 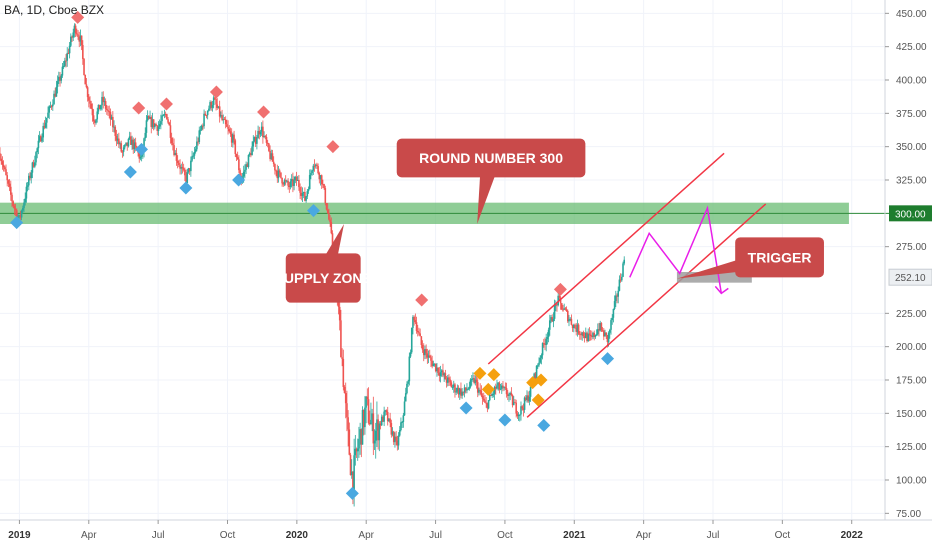 What do you see at coordinates (480, 373) in the screenshot?
I see `consolidation-marker` at bounding box center [480, 373].